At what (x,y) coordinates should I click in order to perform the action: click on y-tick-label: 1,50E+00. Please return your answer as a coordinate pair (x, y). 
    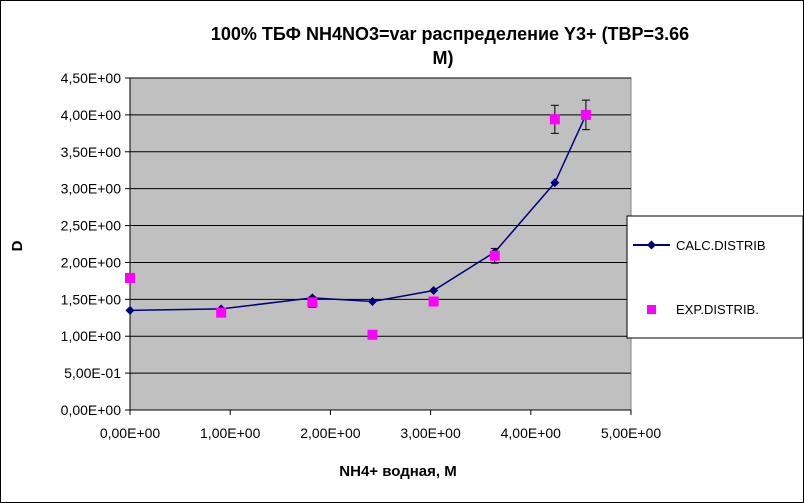
    Looking at the image, I should click on (91, 299).